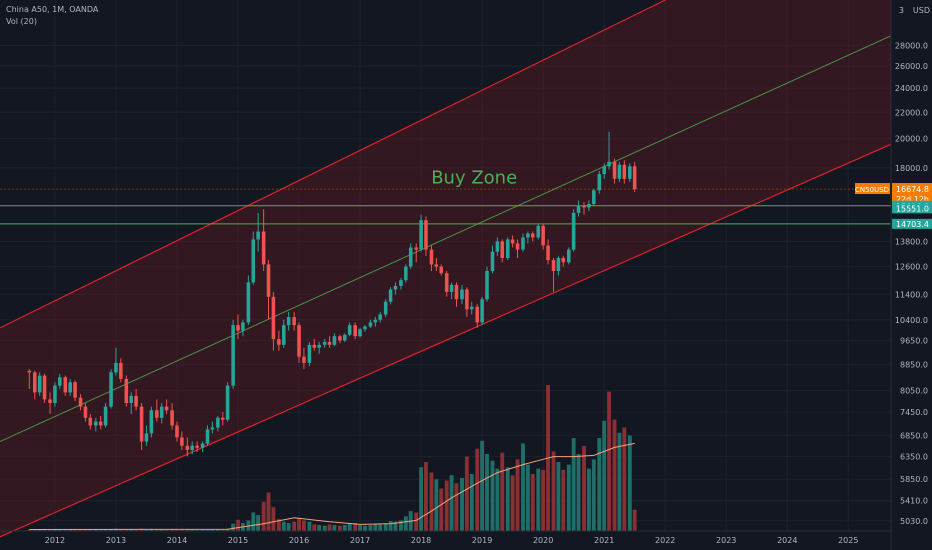 The image size is (932, 550). I want to click on x-tick-label: 2022, so click(665, 540).